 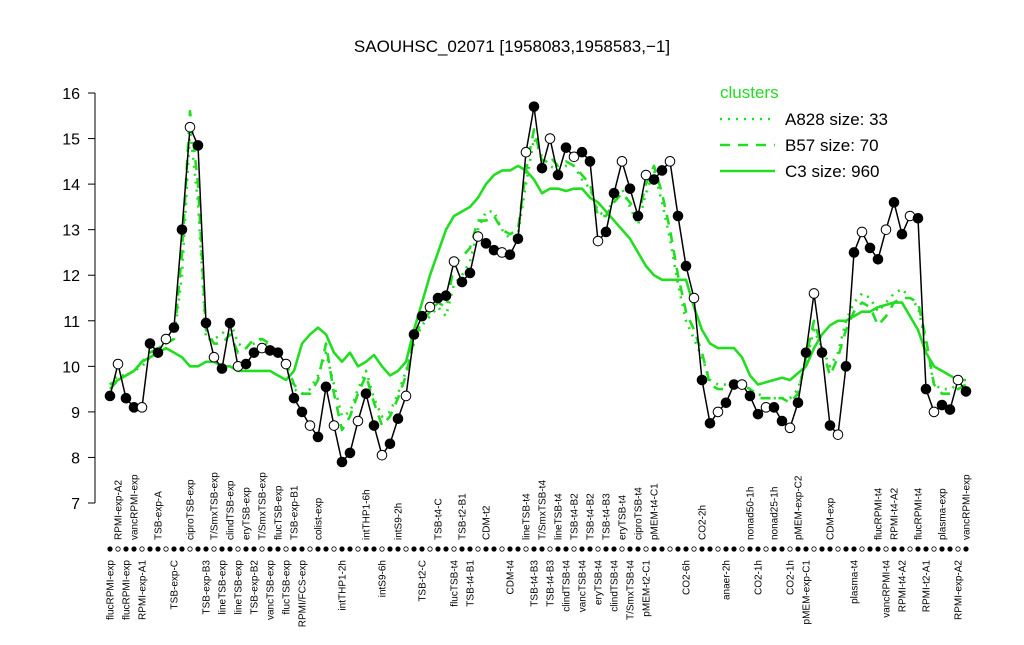 What do you see at coordinates (71, 276) in the screenshot?
I see `y-tick-label: 12` at bounding box center [71, 276].